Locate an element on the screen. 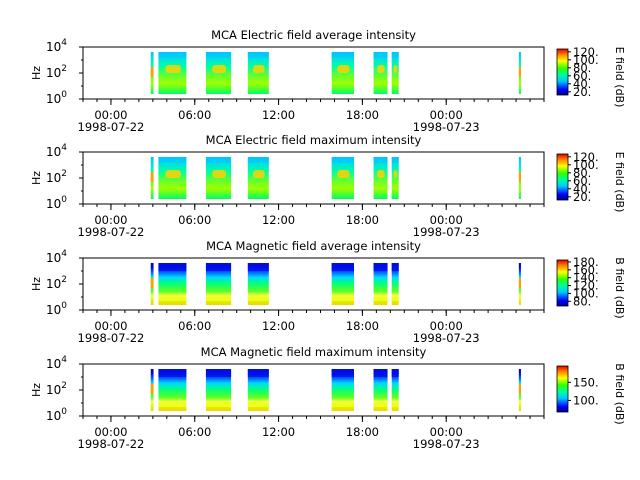 The image size is (640, 480). colorbar-tick-label: 180. is located at coordinates (586, 262).